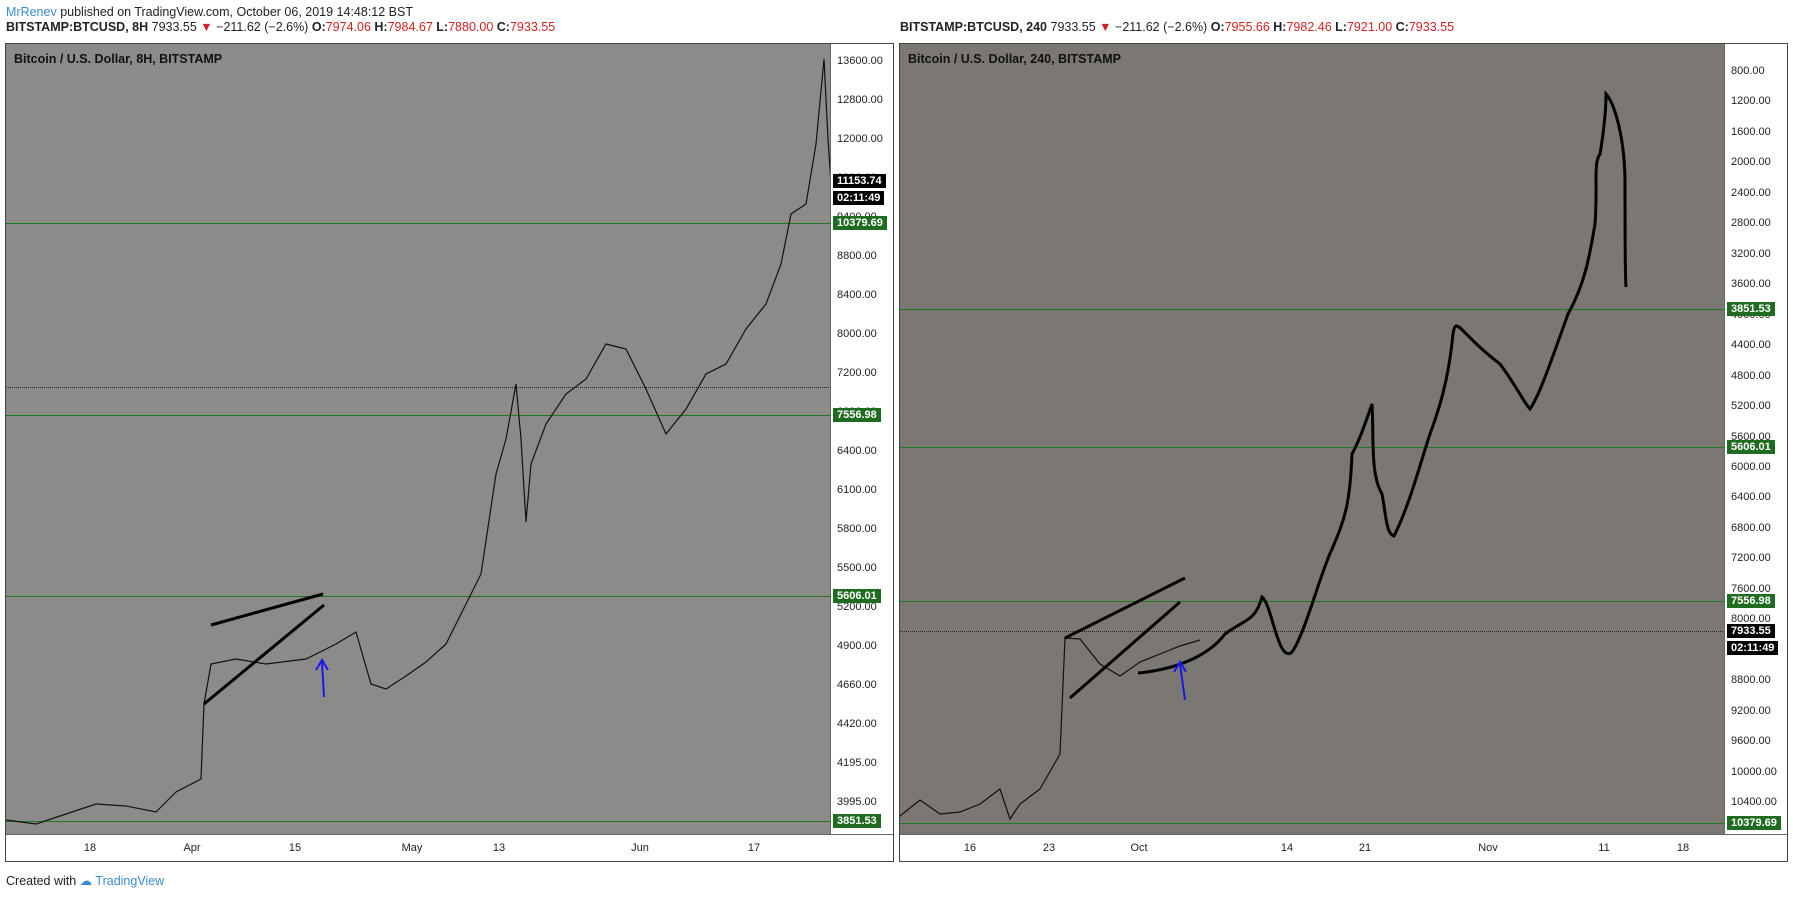 This screenshot has width=1793, height=899. What do you see at coordinates (857, 373) in the screenshot?
I see `y-tick-label: 7200.00` at bounding box center [857, 373].